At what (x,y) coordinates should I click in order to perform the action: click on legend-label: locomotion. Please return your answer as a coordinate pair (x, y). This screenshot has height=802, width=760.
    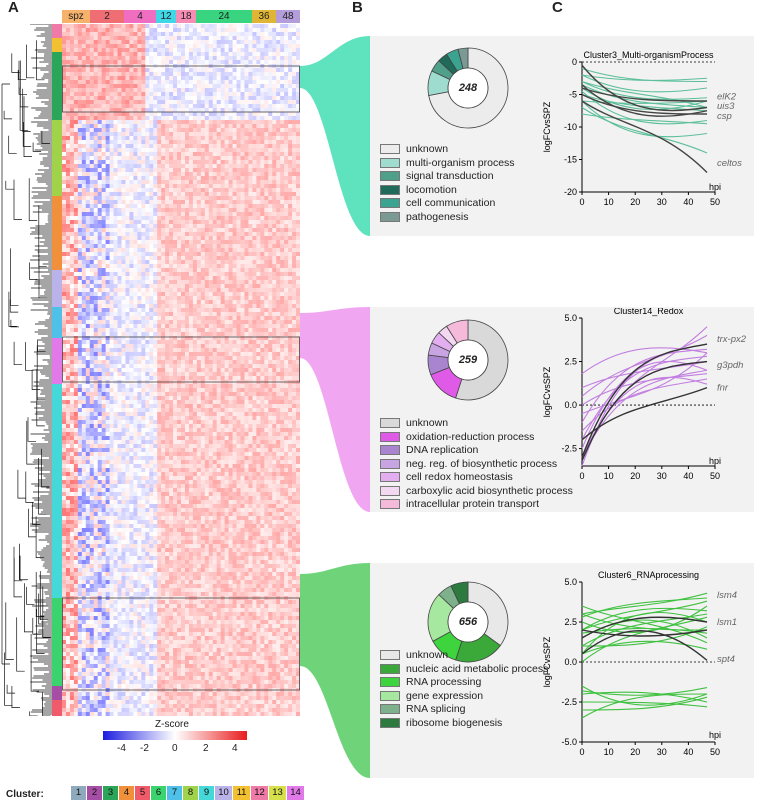
    Looking at the image, I should click on (431, 189).